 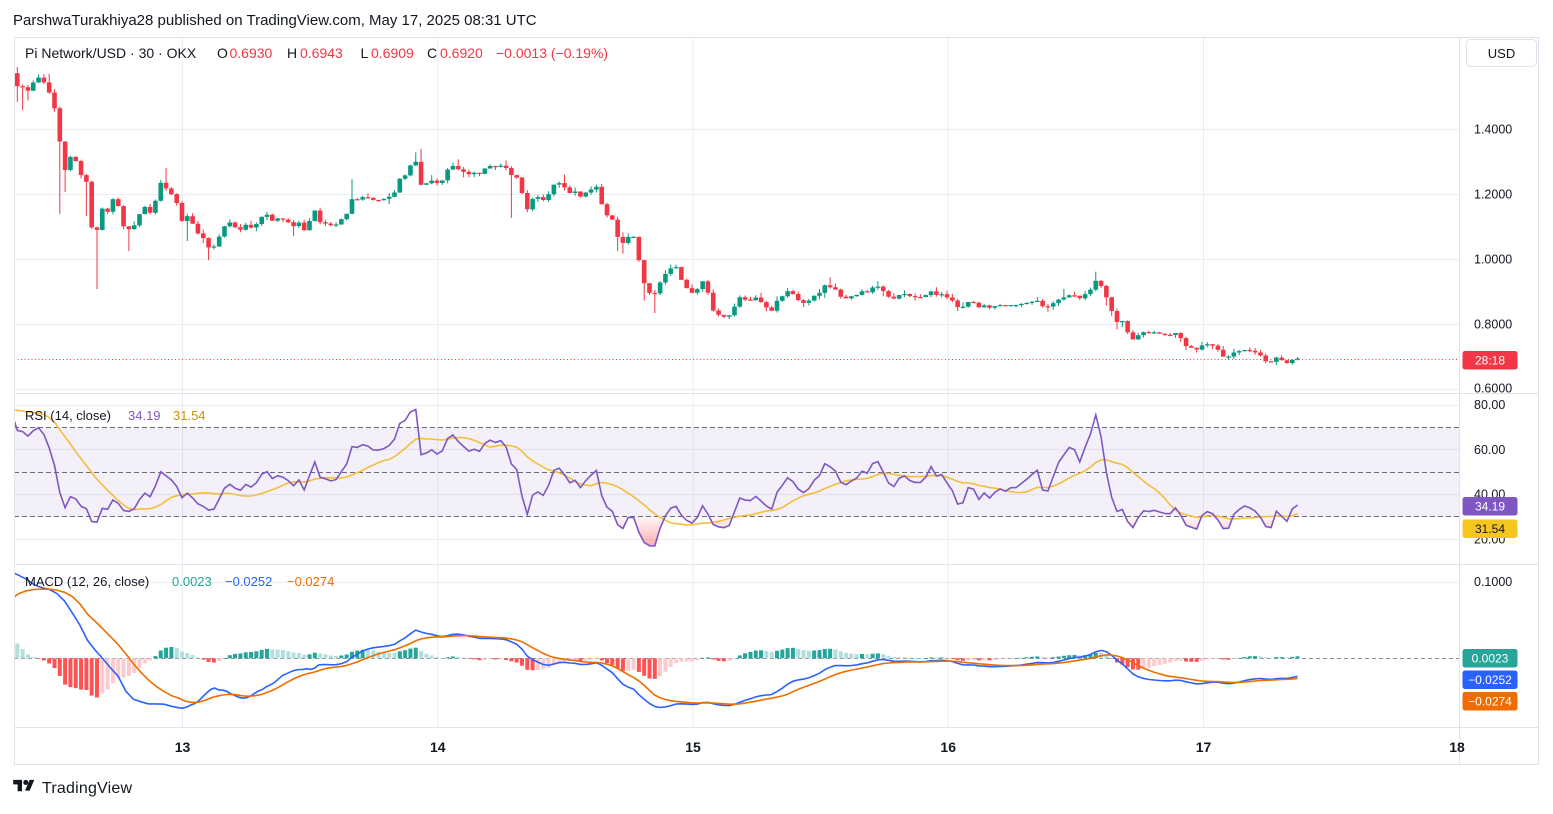 I want to click on svg-text: 28:18, so click(x=1490, y=360).